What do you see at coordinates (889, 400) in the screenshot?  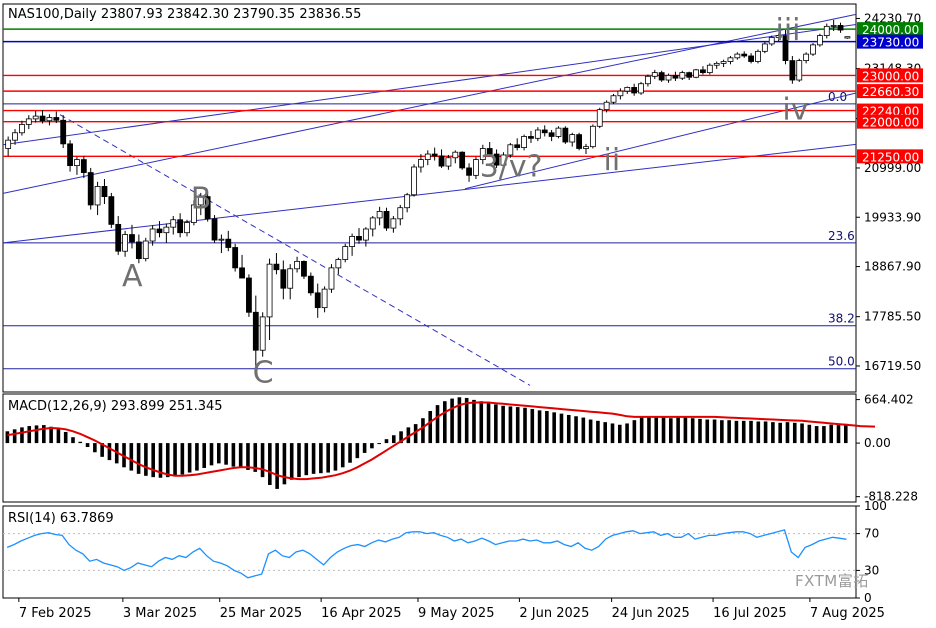 I see `macd-axis-label-0: 664.402` at bounding box center [889, 400].